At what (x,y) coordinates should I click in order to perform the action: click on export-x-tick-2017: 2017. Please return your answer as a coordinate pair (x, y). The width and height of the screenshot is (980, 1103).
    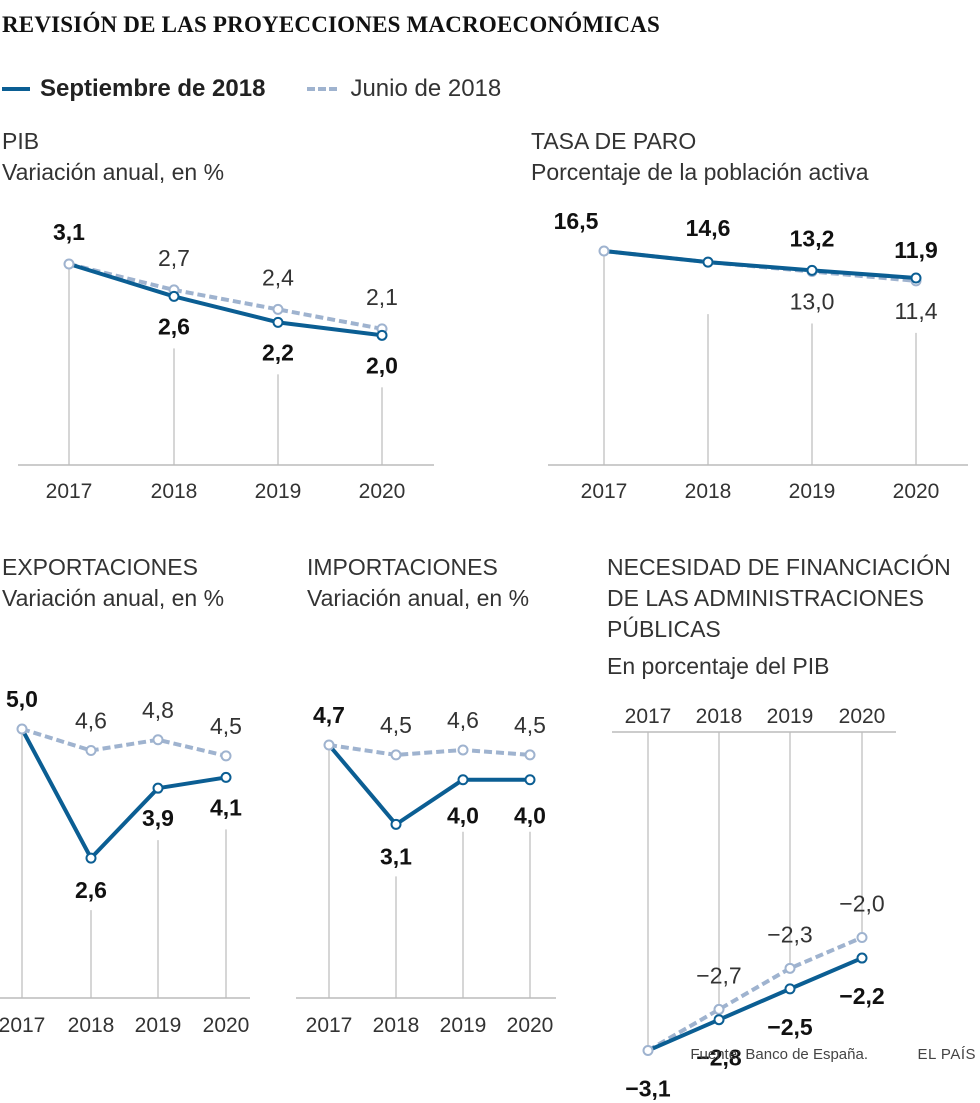
    Looking at the image, I should click on (22, 1025).